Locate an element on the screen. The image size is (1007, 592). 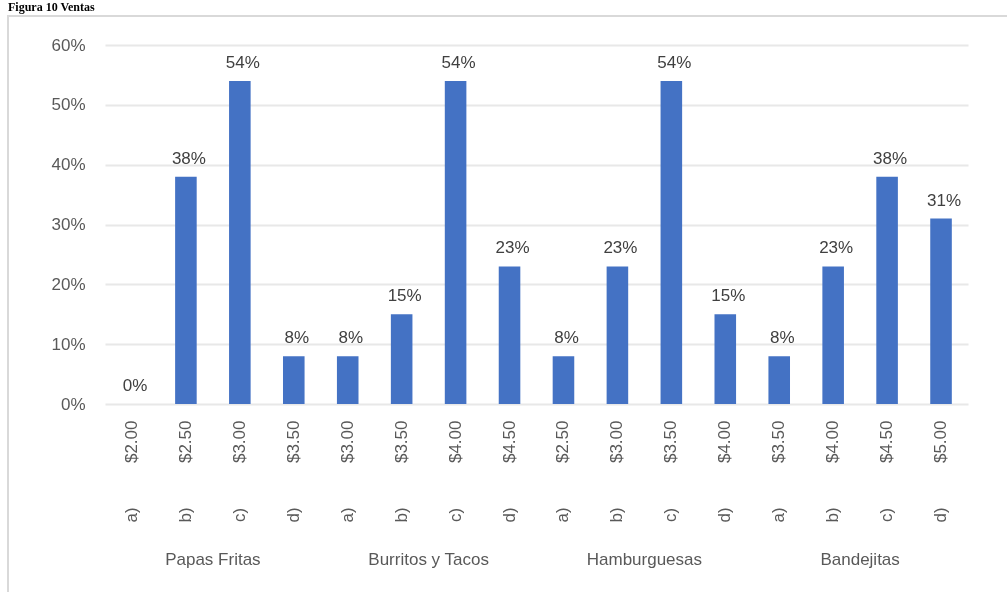
x-tick-label: $2.00 is located at coordinates (131, 442).